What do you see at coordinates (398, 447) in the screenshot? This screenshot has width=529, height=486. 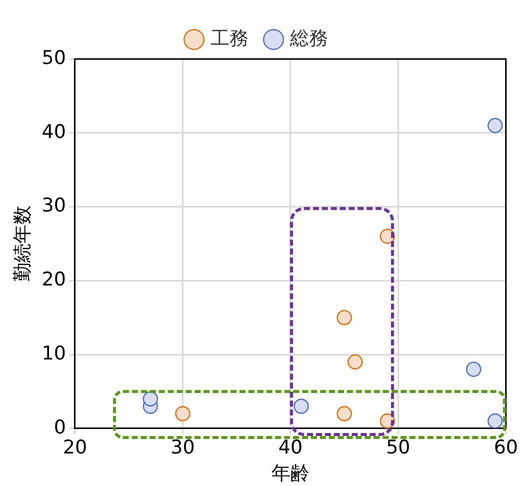 I see `x-tick-label: 50` at bounding box center [398, 447].